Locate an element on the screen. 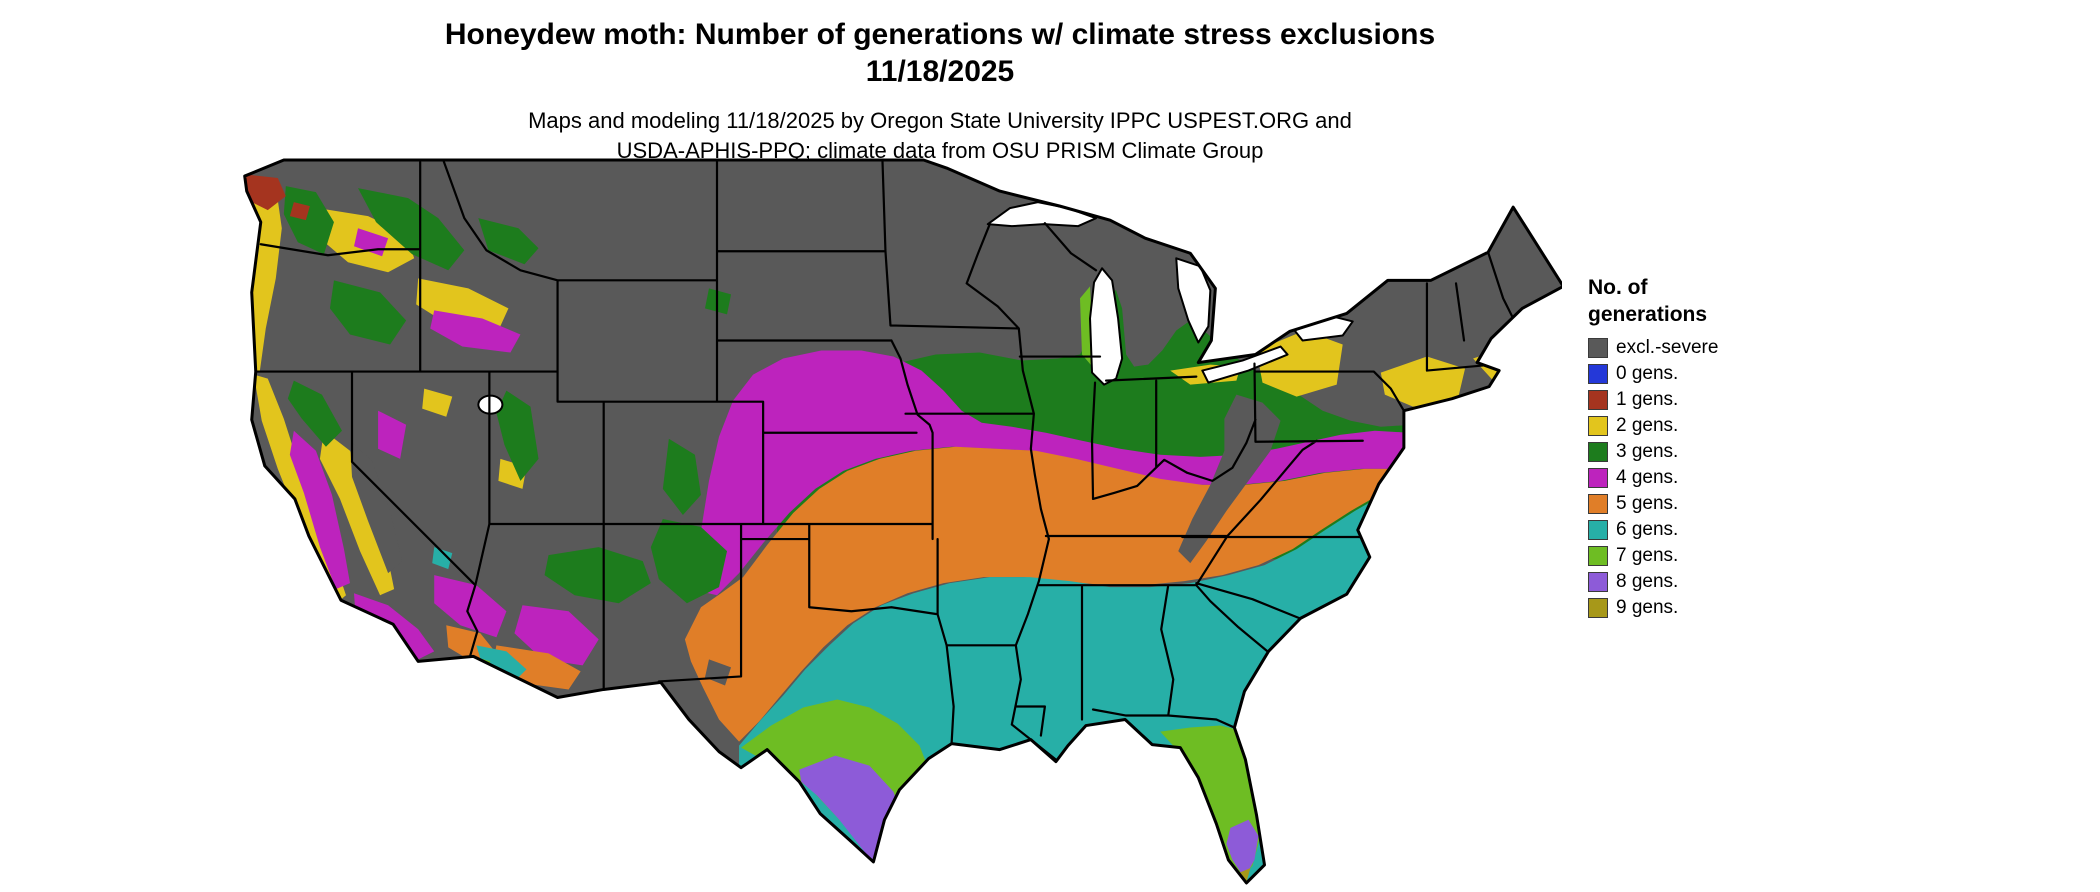 Image resolution: width=2100 pixels, height=892 pixels. legend-item-label: 8 gens. is located at coordinates (1647, 581).